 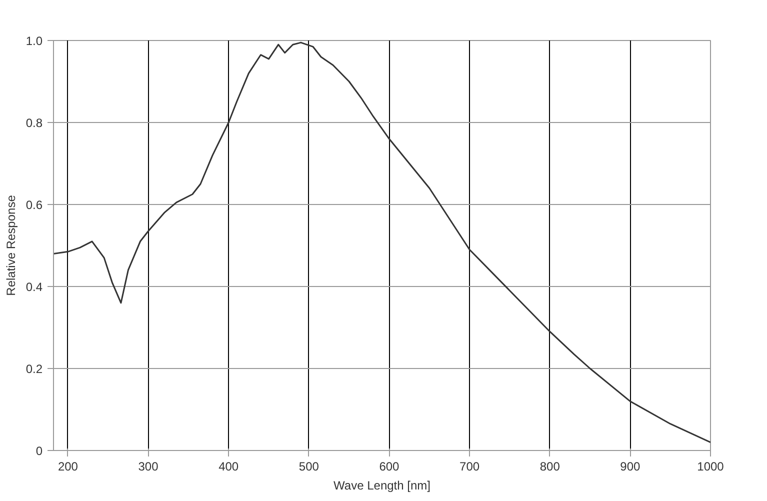 What do you see at coordinates (710, 467) in the screenshot?
I see `x-tick-label: 1000` at bounding box center [710, 467].